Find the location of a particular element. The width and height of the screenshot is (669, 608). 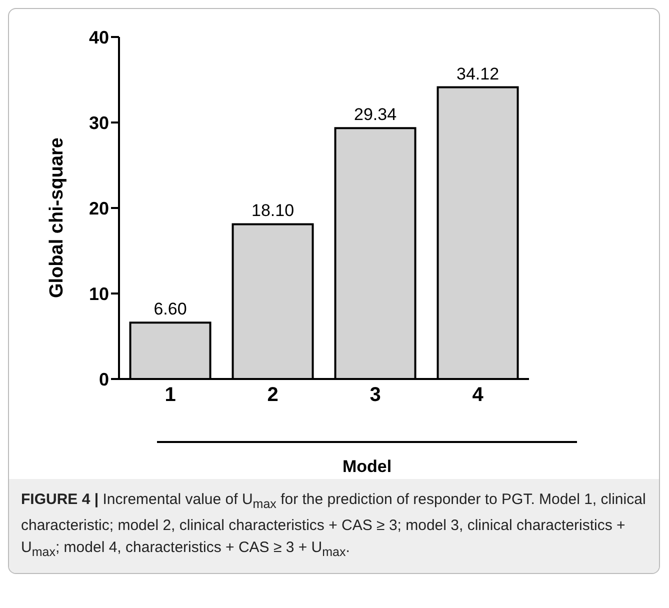

y-tick-label: 0 is located at coordinates (103, 379).